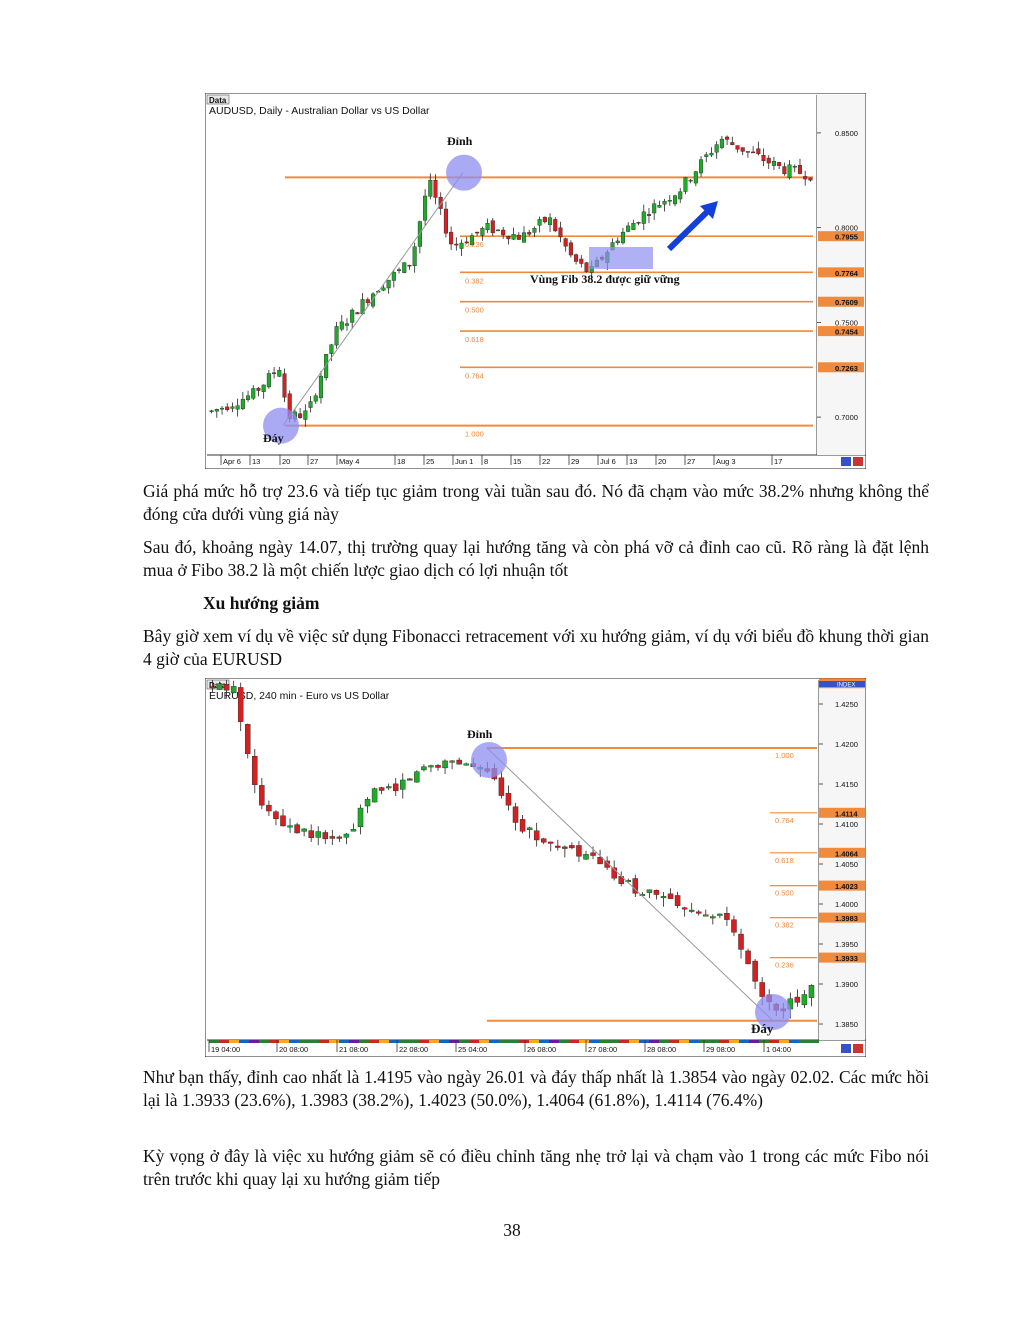  Describe the element at coordinates (688, 230) in the screenshot. I see `up-arrow` at that location.